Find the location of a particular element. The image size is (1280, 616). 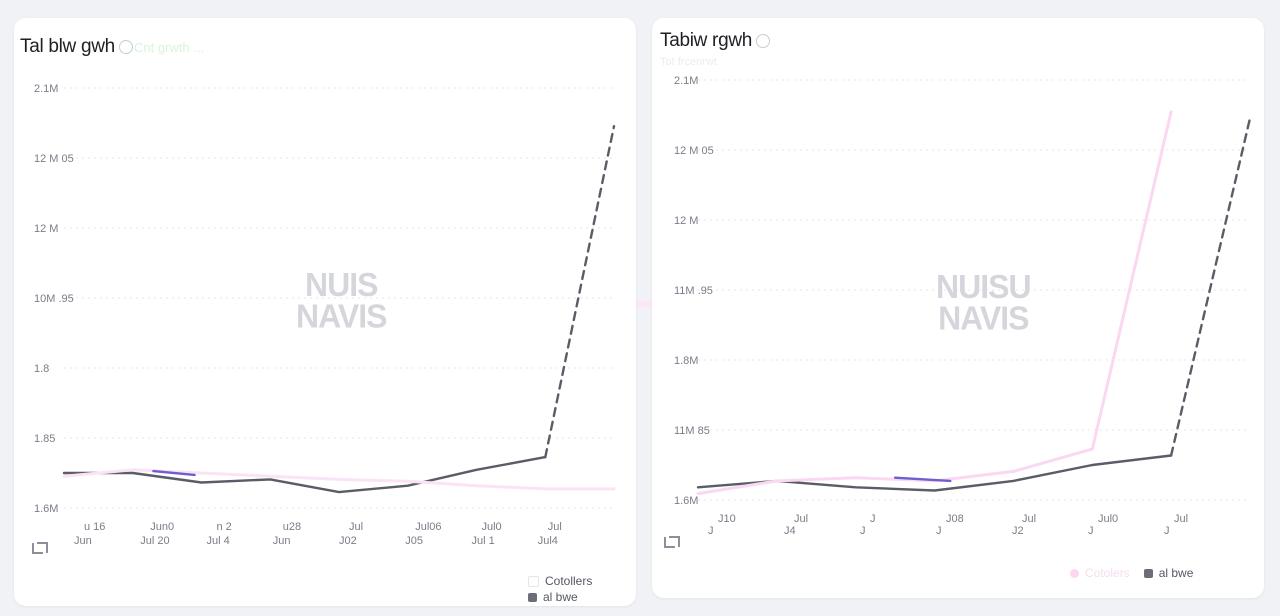

card-title-text: Tabiw rgwh is located at coordinates (706, 40).